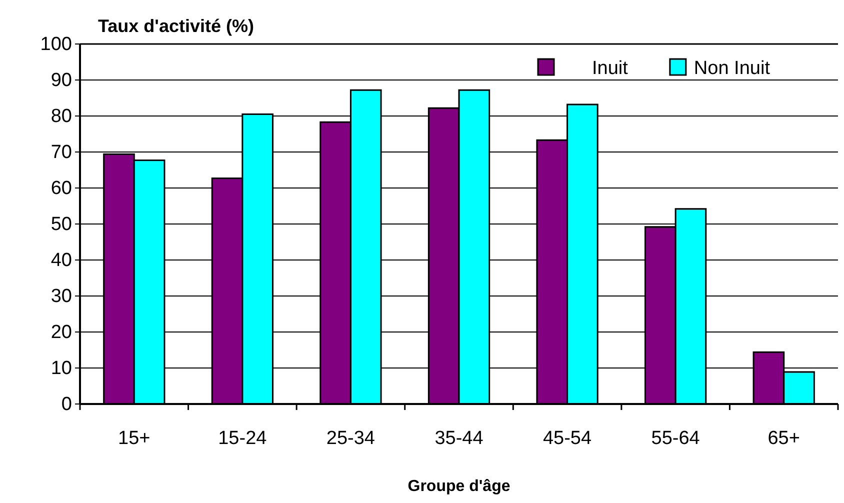 The width and height of the screenshot is (844, 503). I want to click on x-tick-label: 45-54, so click(567, 438).